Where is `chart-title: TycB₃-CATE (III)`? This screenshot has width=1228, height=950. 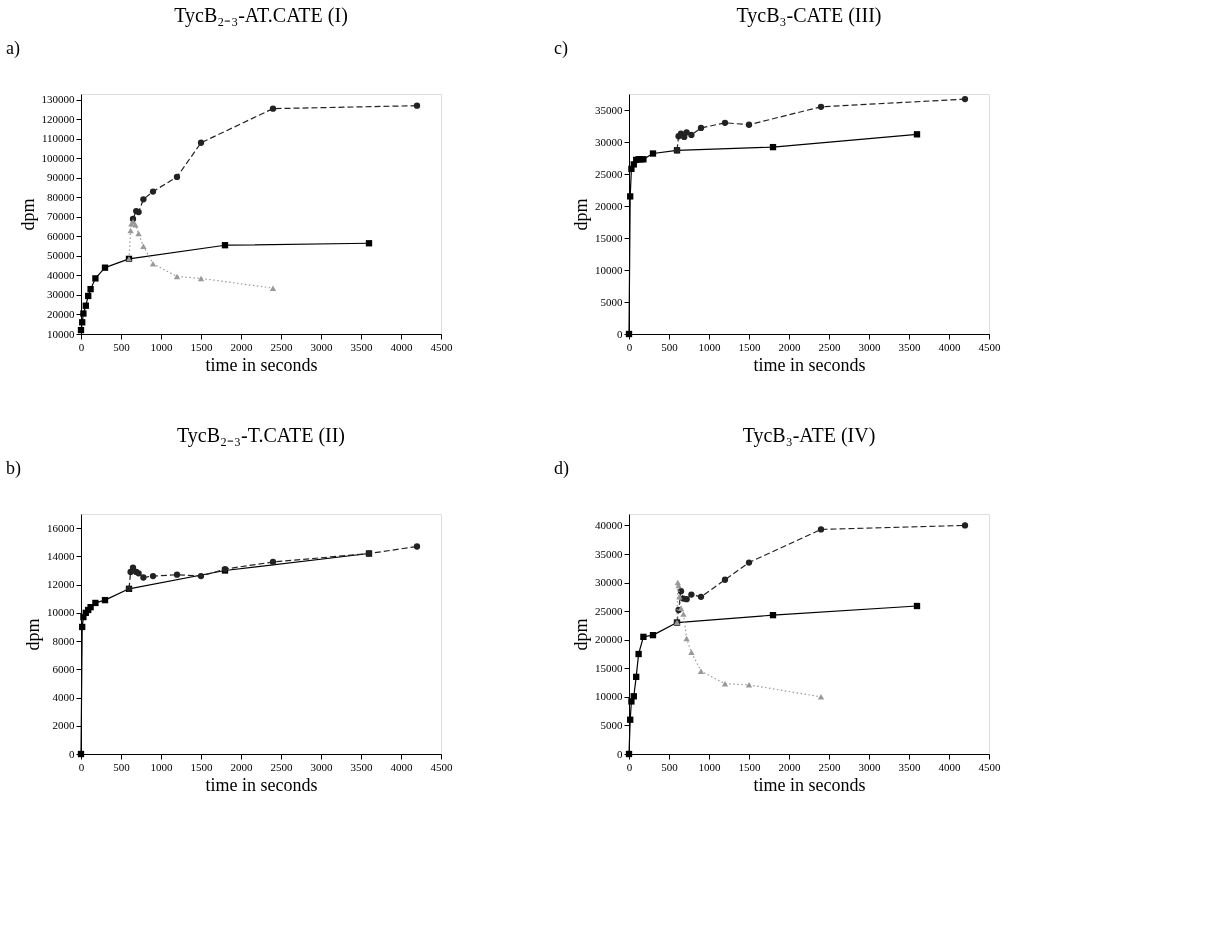
chart-title: TycB₃-CATE (III) is located at coordinates (809, 15).